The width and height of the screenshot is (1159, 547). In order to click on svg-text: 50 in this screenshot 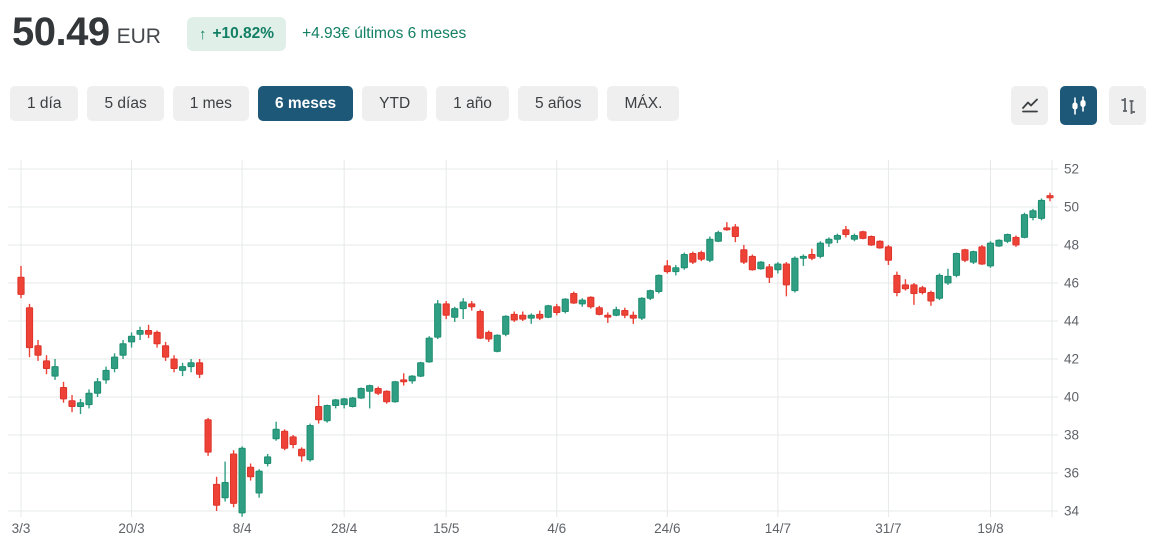, I will do `click(1071, 207)`.